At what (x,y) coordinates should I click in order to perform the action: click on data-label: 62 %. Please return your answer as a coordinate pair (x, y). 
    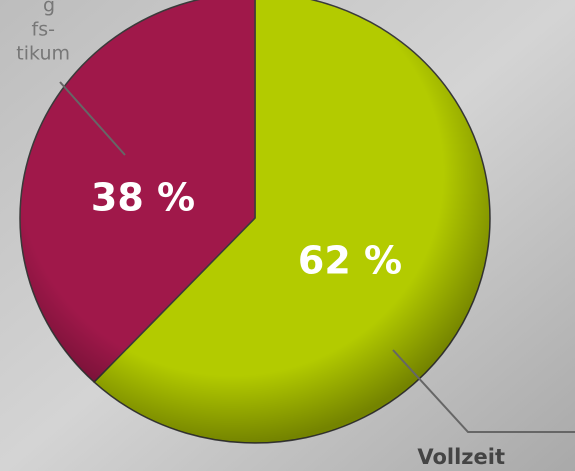
    Looking at the image, I should click on (350, 261).